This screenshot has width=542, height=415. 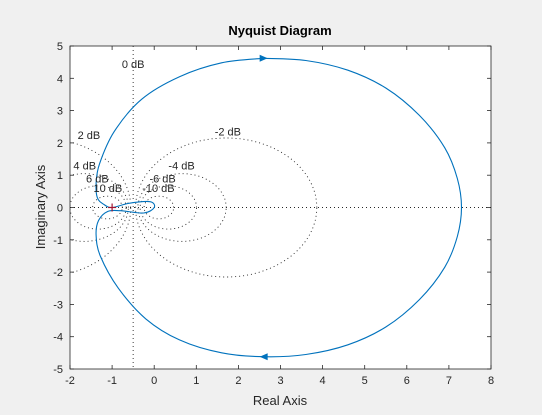 I want to click on x-tick-label: 6, so click(x=407, y=381).